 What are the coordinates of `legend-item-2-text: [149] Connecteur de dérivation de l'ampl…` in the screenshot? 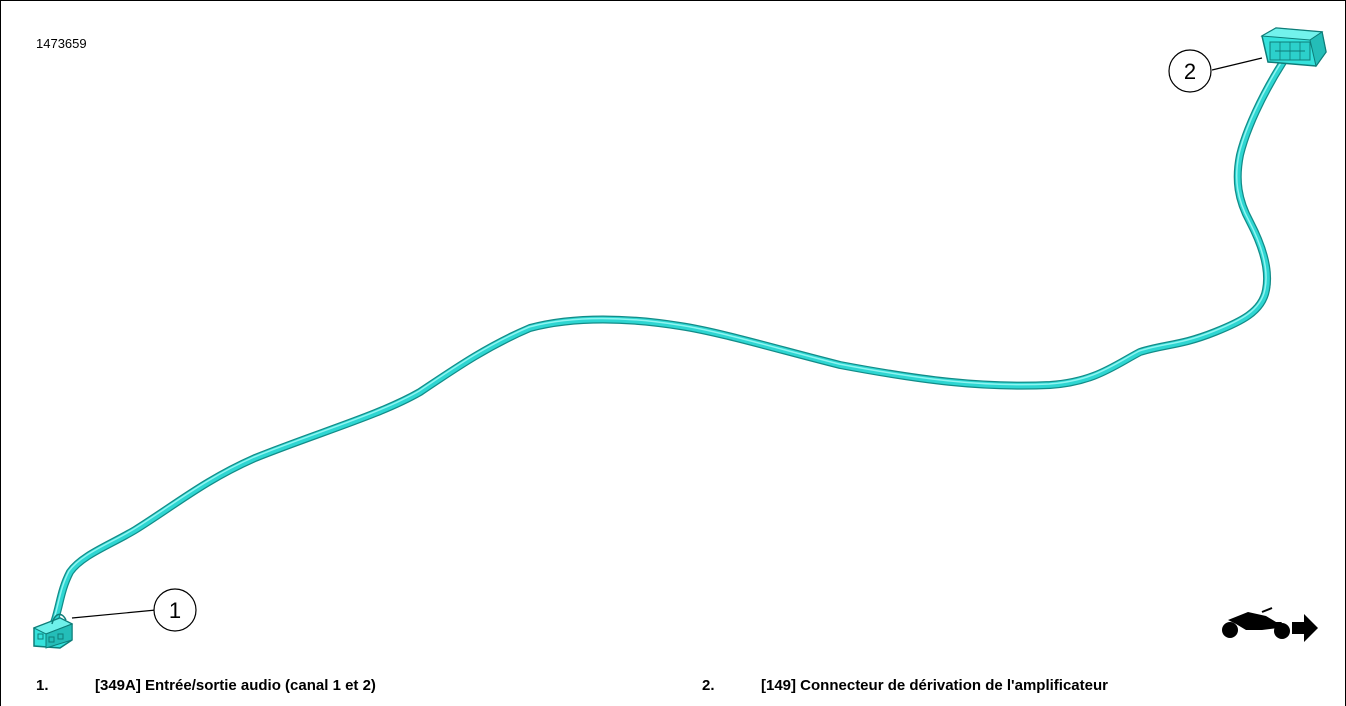 It's located at (934, 685).